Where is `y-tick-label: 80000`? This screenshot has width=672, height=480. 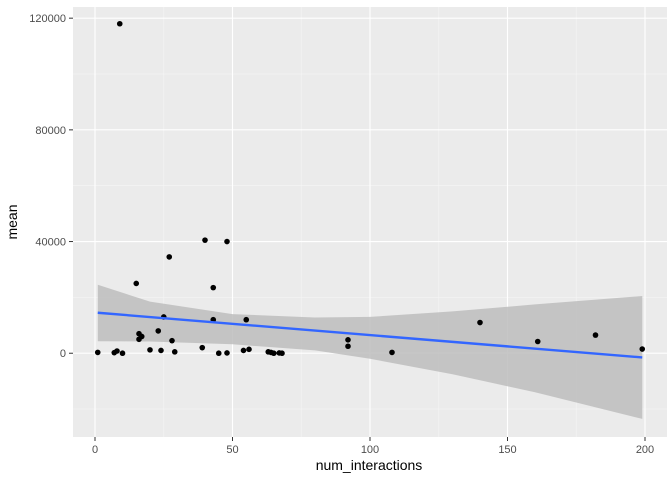
y-tick-label: 80000 is located at coordinates (50, 131).